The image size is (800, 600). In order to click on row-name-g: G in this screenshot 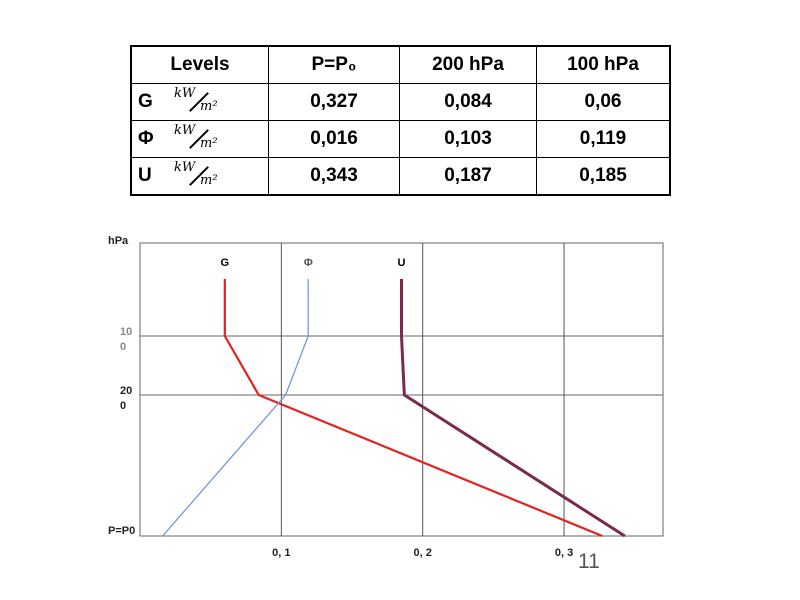, I will do `click(145, 102)`.